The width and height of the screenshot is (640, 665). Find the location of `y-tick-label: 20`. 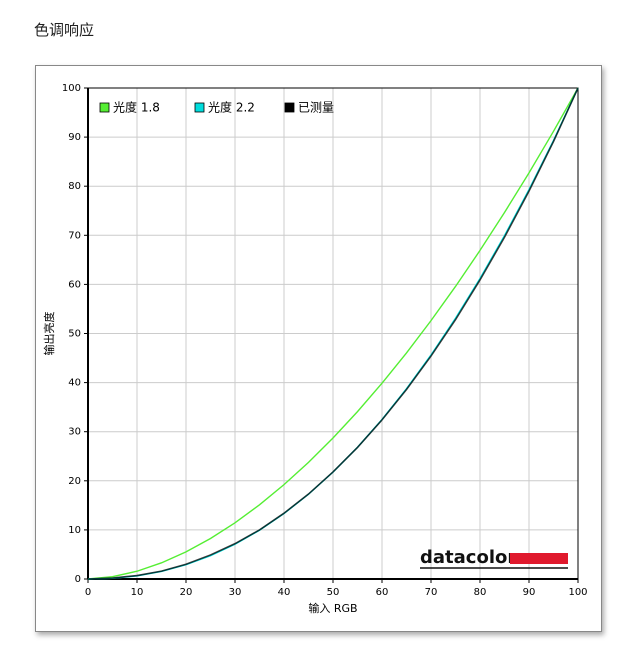

y-tick-label: 20 is located at coordinates (74, 481).